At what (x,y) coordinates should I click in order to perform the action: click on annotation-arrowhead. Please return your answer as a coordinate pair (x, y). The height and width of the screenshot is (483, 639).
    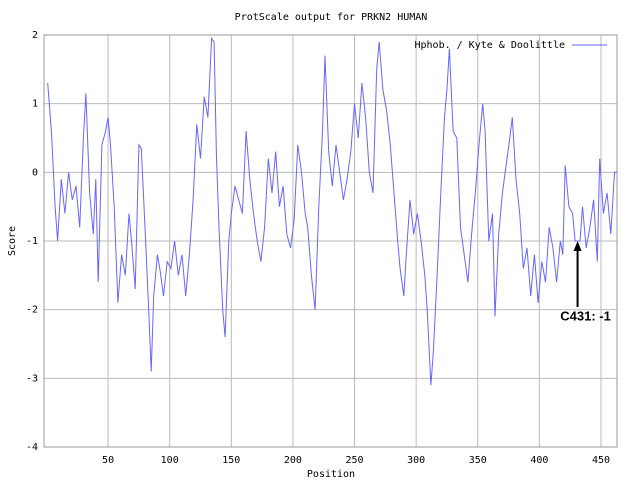
    Looking at the image, I should click on (577, 246).